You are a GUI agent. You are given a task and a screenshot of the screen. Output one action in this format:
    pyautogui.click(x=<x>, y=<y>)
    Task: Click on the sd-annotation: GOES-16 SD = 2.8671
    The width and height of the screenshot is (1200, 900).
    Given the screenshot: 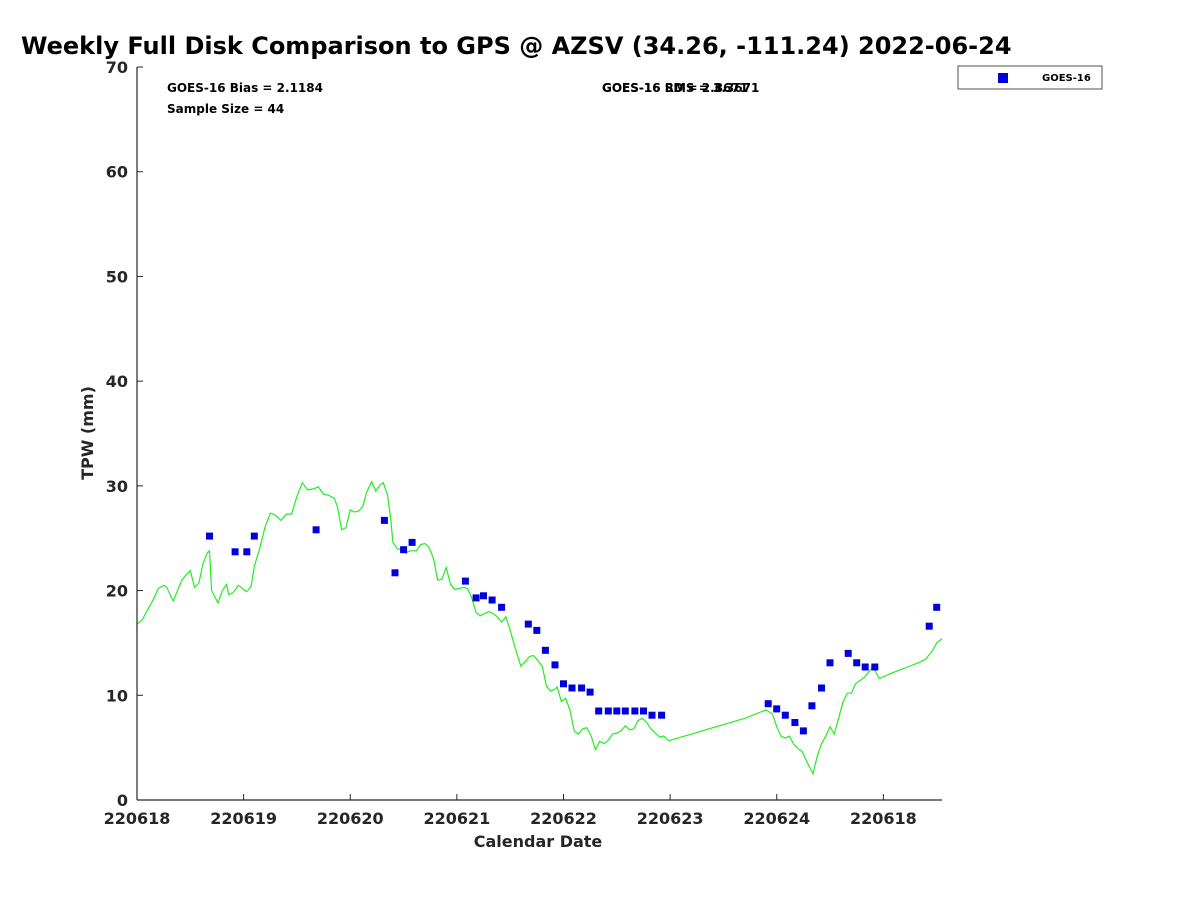 What is the action you would take?
    pyautogui.click(x=675, y=88)
    